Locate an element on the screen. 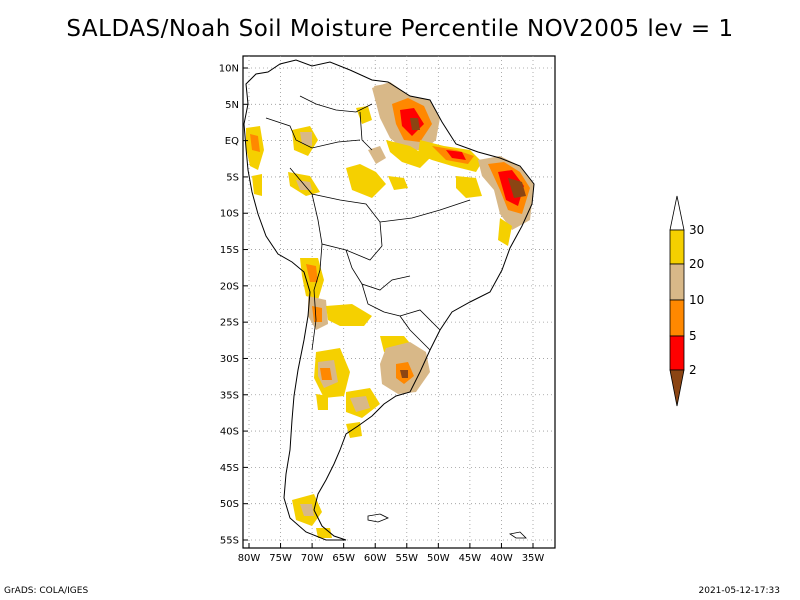  lon-tick-label: 35W is located at coordinates (533, 558).